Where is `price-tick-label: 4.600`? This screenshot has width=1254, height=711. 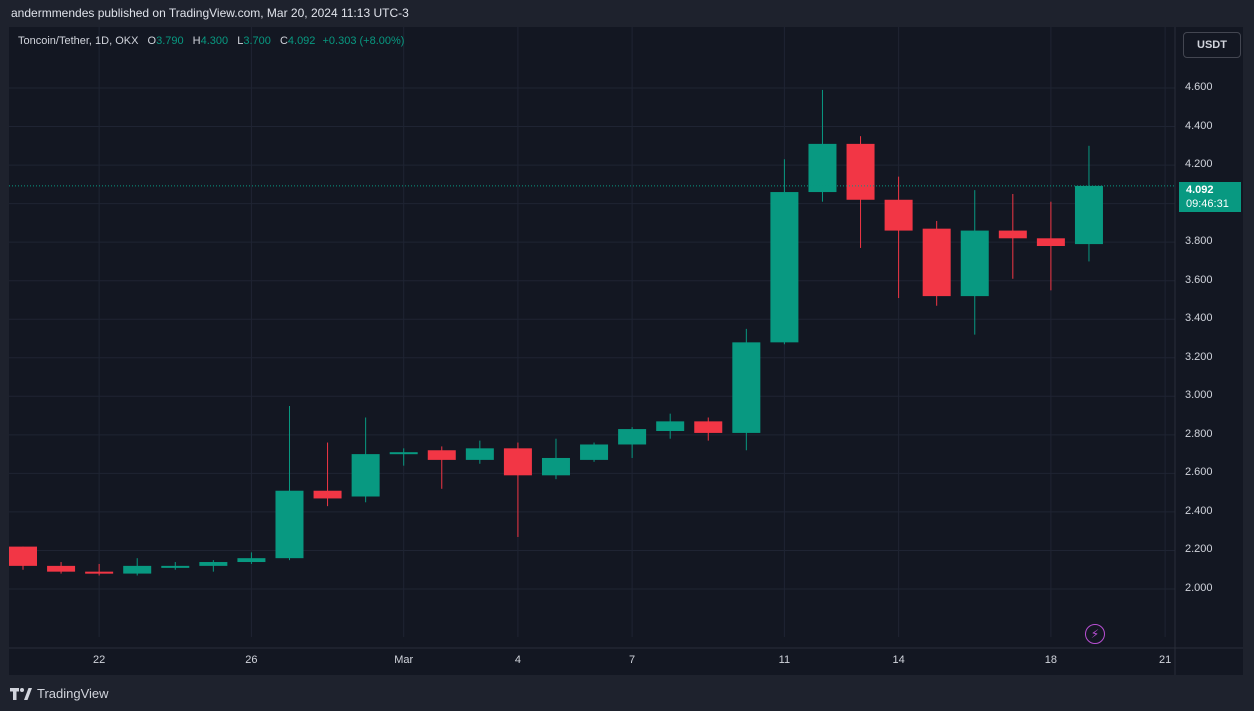 price-tick-label: 4.600 is located at coordinates (1199, 87).